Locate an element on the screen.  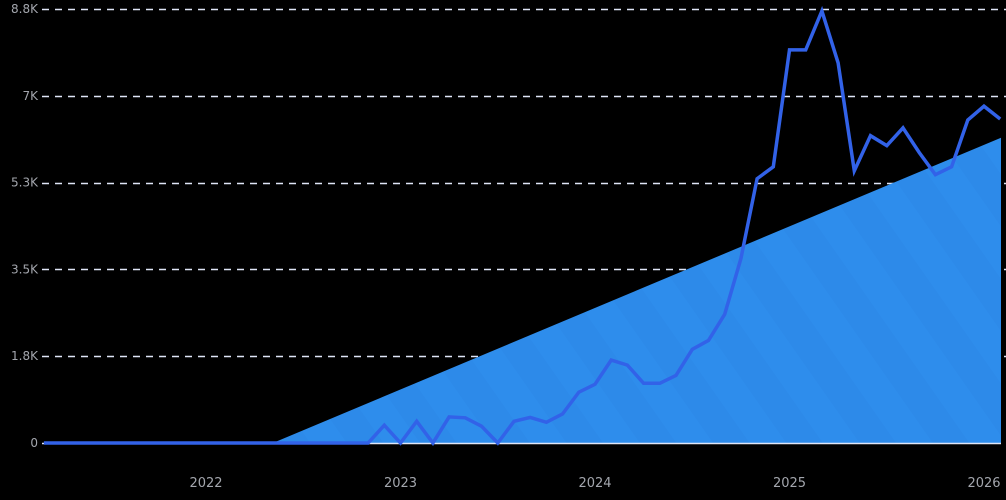
x-tick-label: 2025 is located at coordinates (789, 483).